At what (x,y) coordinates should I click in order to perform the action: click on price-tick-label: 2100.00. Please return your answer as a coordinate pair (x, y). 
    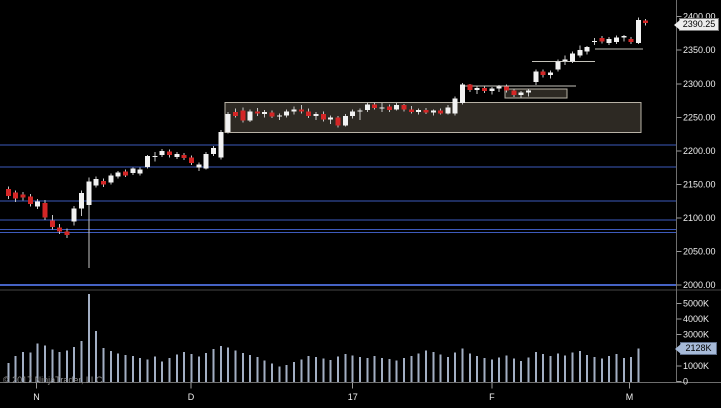
    Looking at the image, I should click on (699, 218).